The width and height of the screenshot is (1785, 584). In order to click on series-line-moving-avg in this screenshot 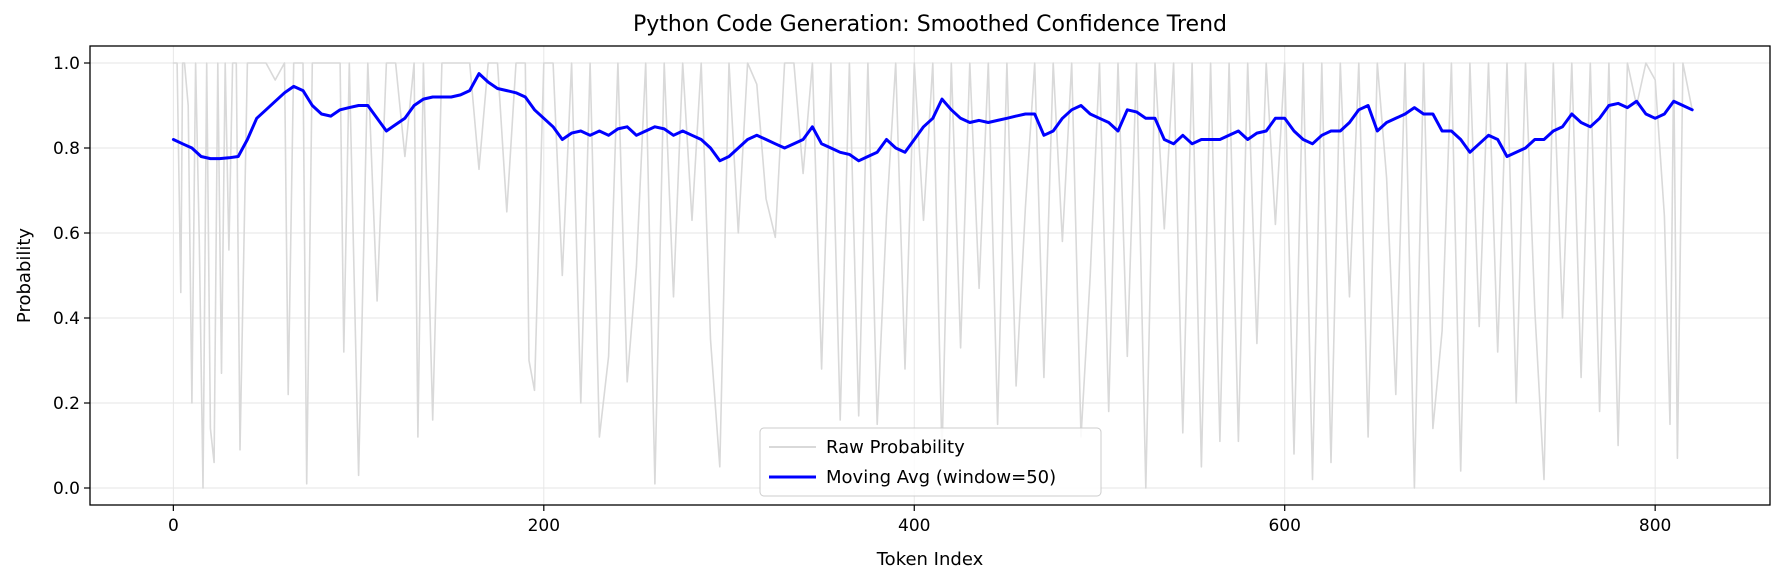, I will do `click(932, 117)`.